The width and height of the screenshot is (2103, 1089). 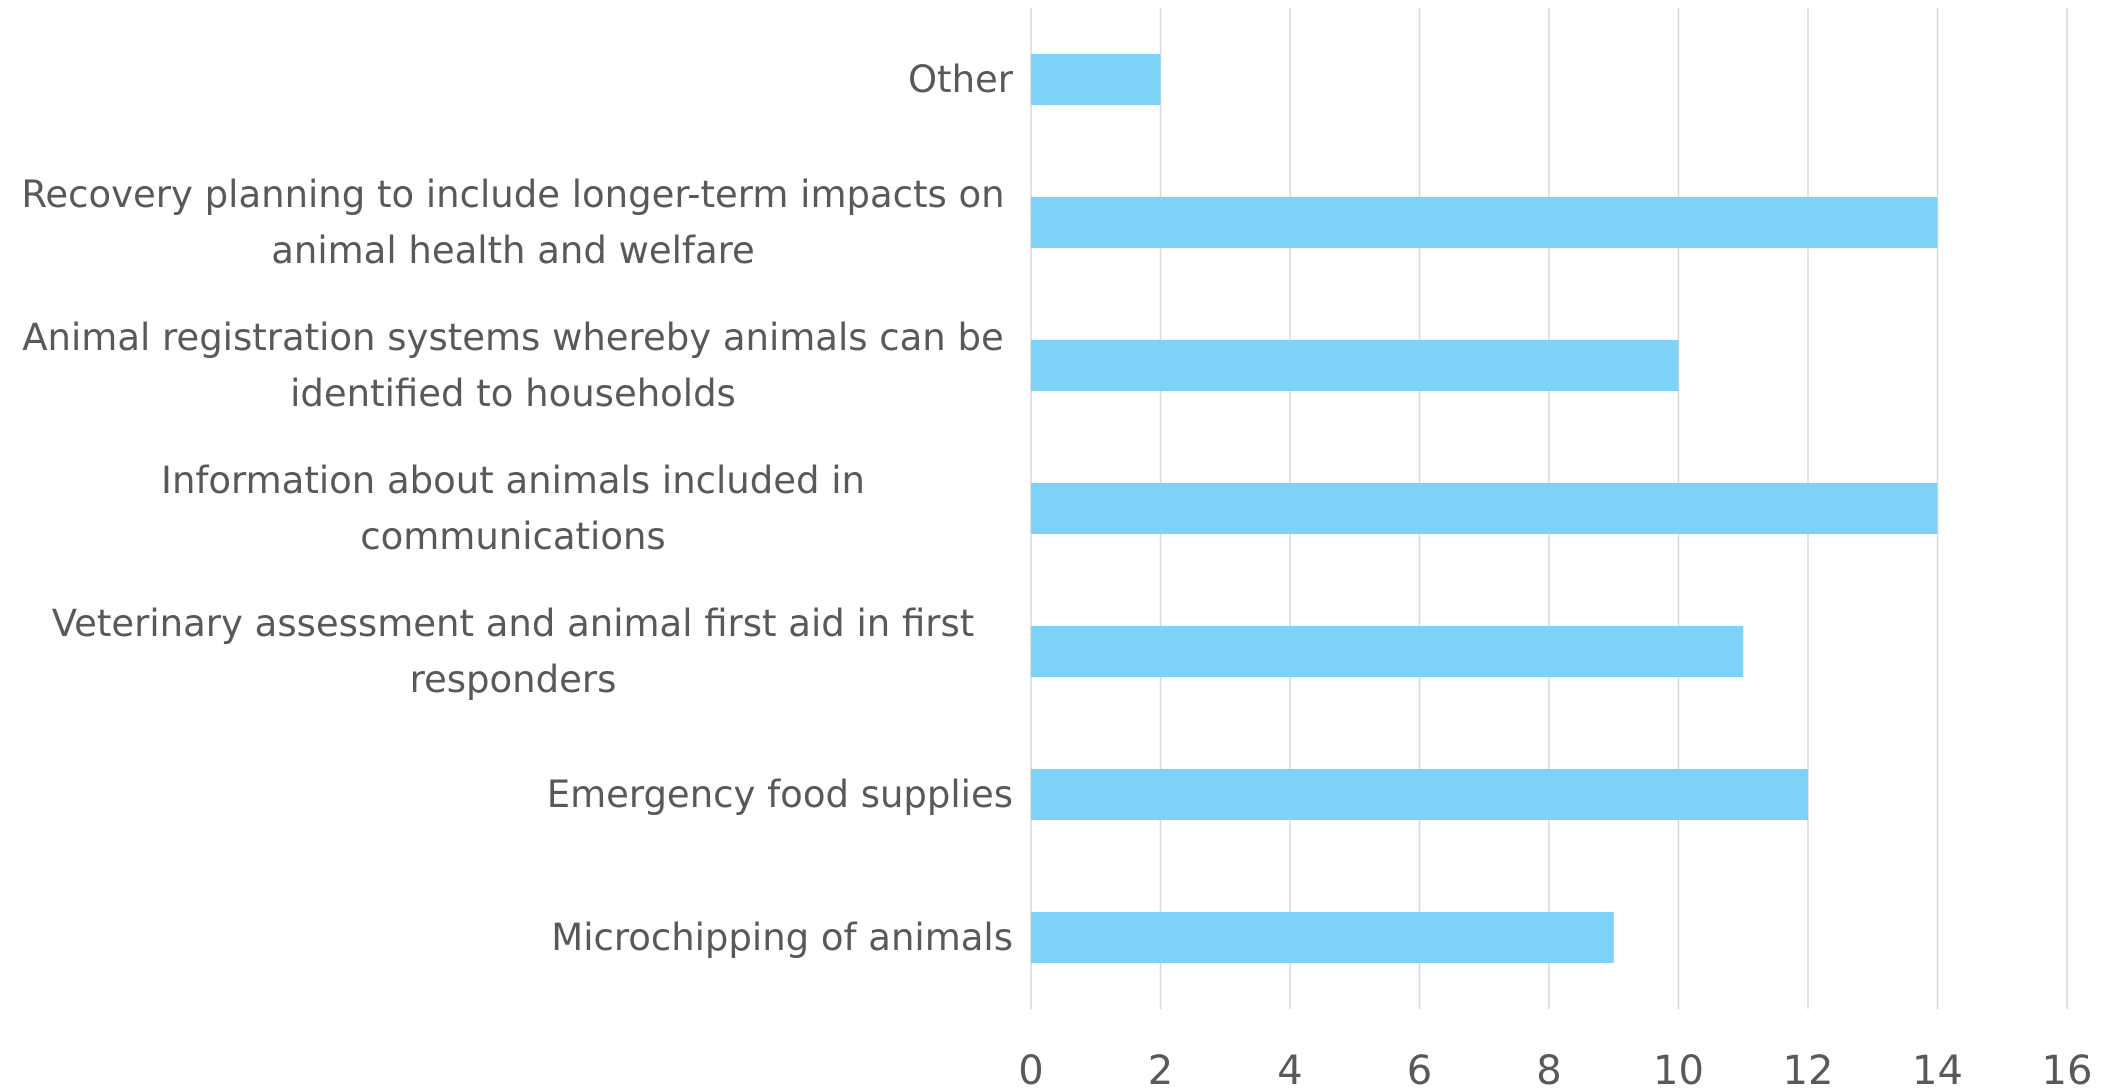 What do you see at coordinates (1808, 1068) in the screenshot?
I see `x-tick-label: 12` at bounding box center [1808, 1068].